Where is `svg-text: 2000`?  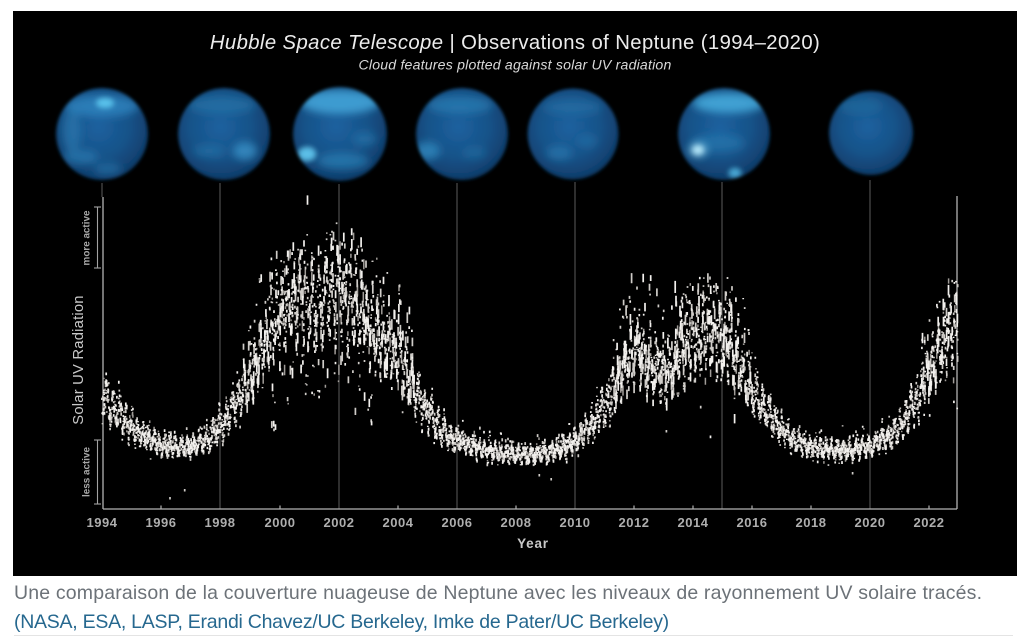 svg-text: 2000 is located at coordinates (280, 522).